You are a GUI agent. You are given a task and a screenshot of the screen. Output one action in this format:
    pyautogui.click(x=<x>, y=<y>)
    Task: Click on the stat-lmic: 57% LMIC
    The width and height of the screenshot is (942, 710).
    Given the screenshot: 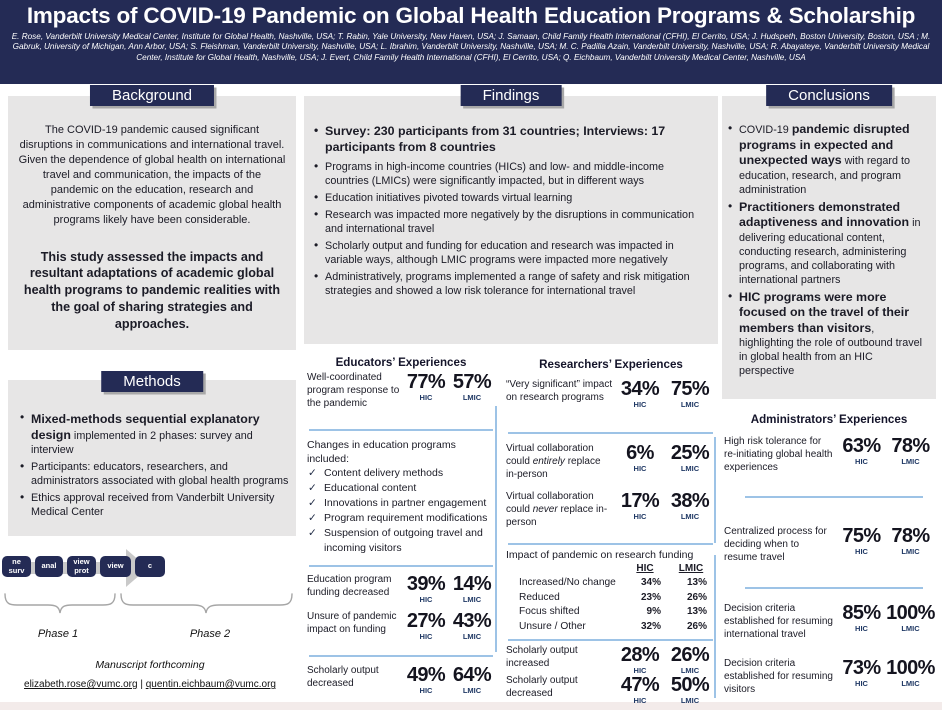 What is the action you would take?
    pyautogui.click(x=472, y=387)
    